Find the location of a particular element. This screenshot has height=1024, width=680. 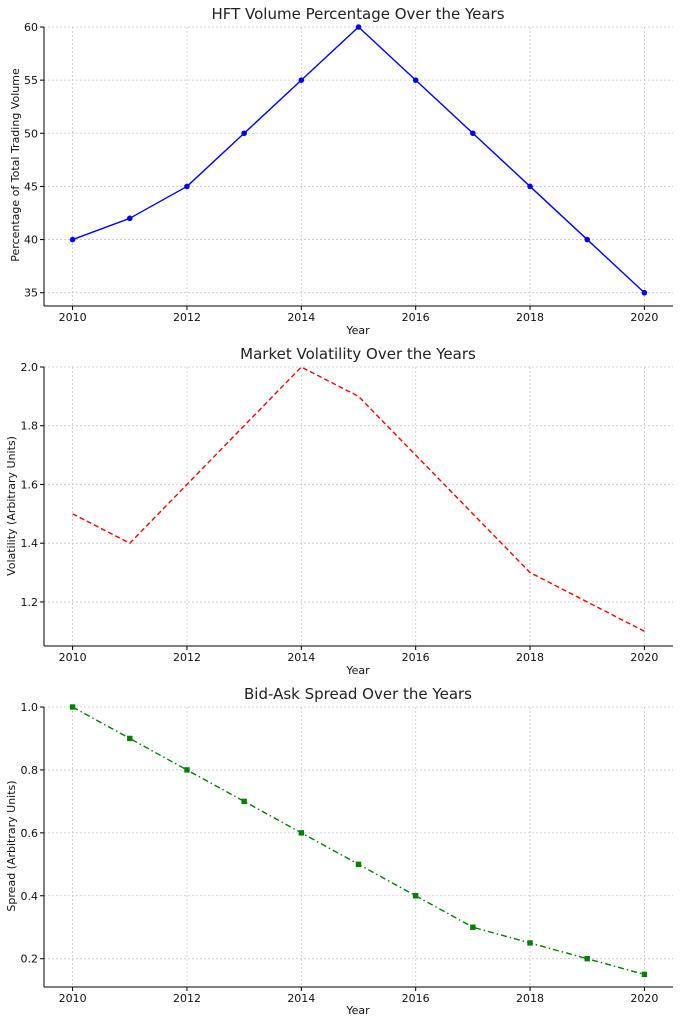

y-tick-label: 2.0 is located at coordinates (30, 367).